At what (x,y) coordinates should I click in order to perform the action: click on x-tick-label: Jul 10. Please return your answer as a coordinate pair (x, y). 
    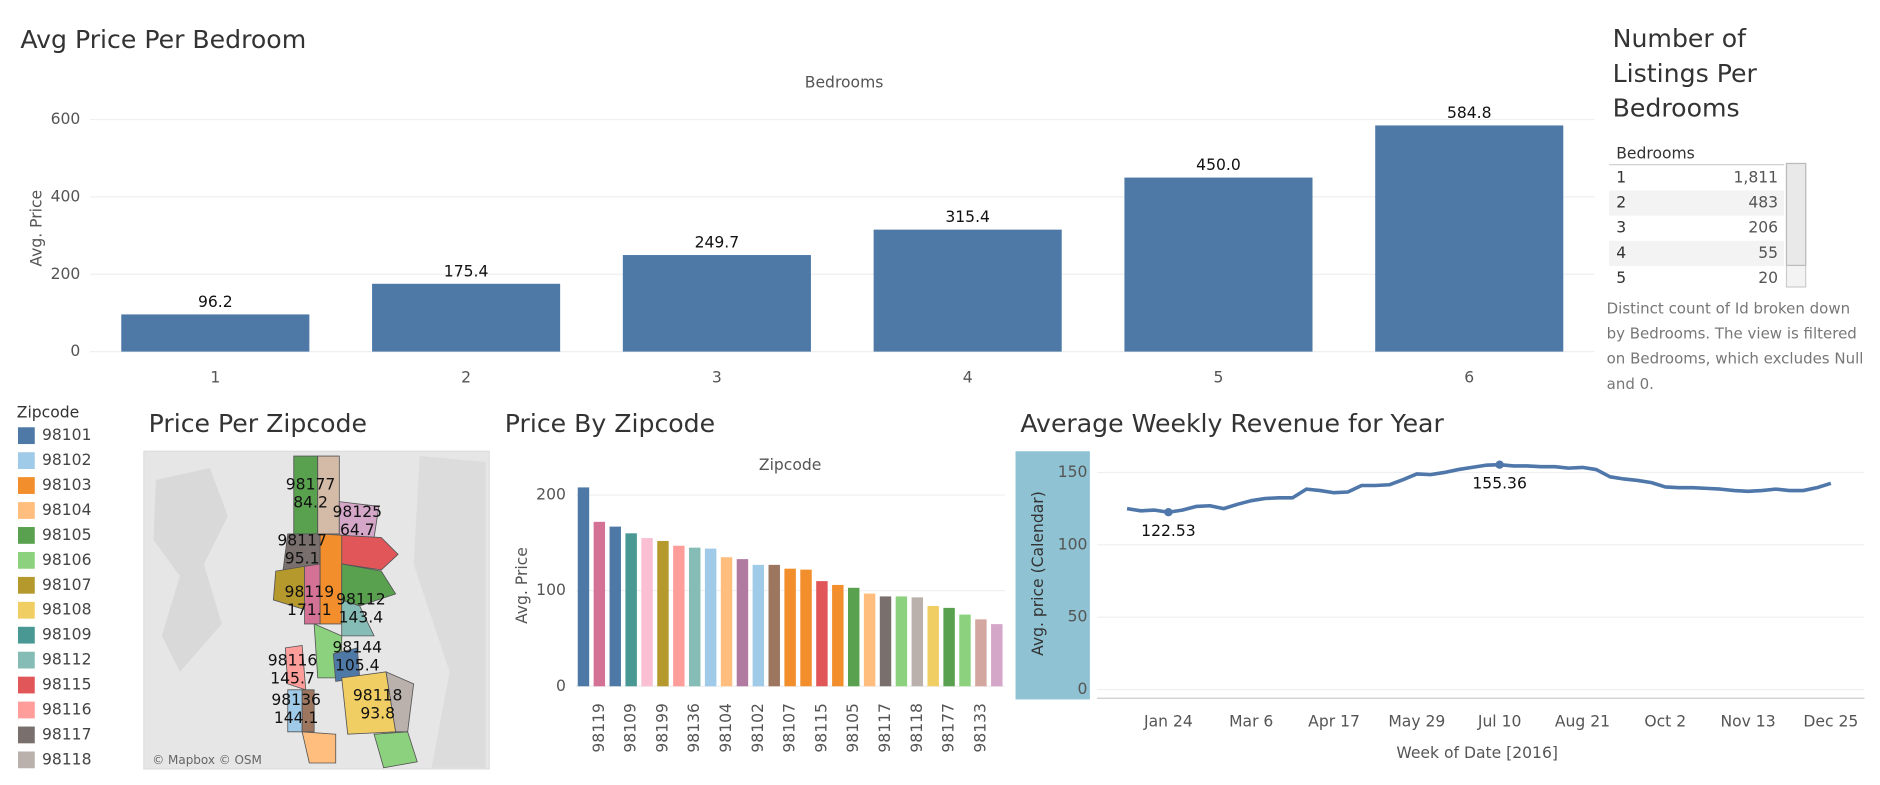
    Looking at the image, I should click on (1499, 722).